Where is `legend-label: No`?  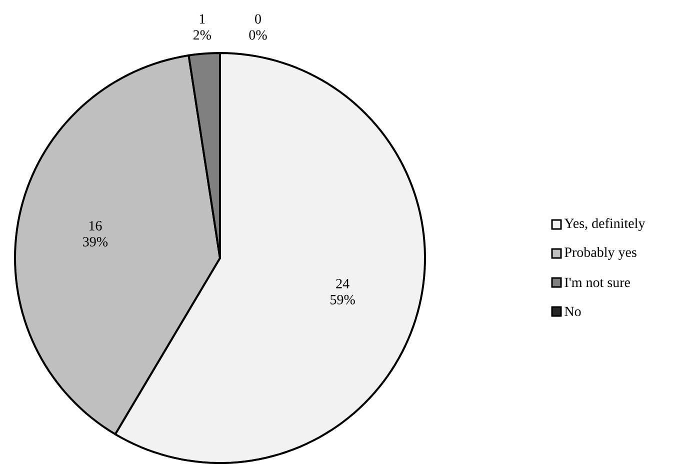 legend-label: No is located at coordinates (572, 311).